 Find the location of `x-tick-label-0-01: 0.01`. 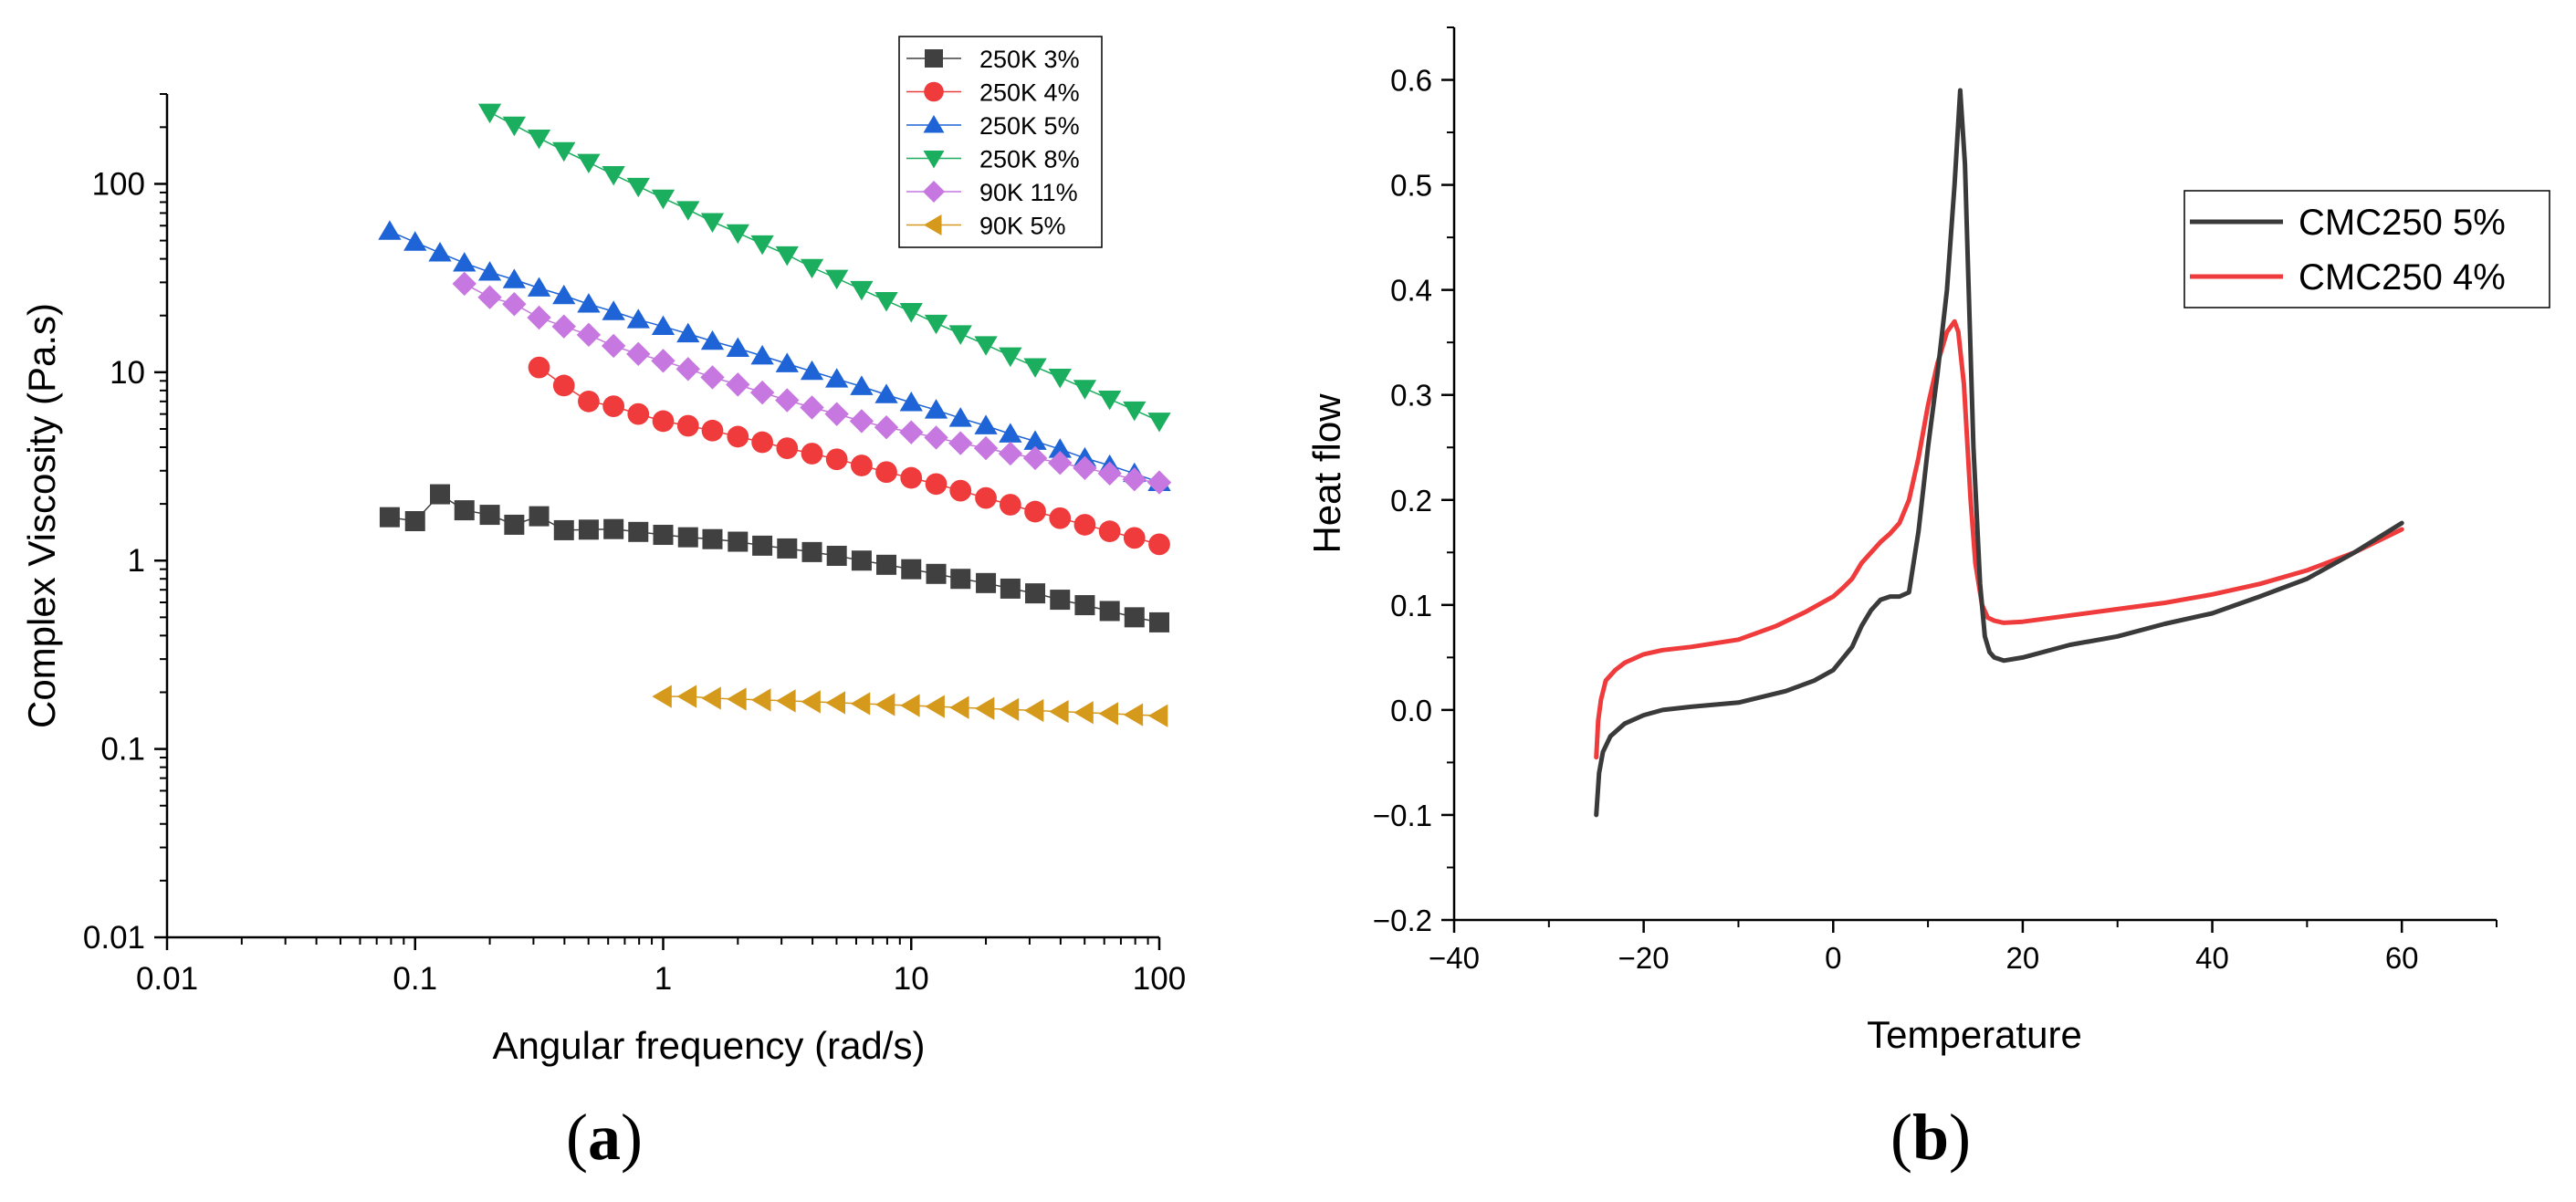

x-tick-label-0-01: 0.01 is located at coordinates (167, 979).